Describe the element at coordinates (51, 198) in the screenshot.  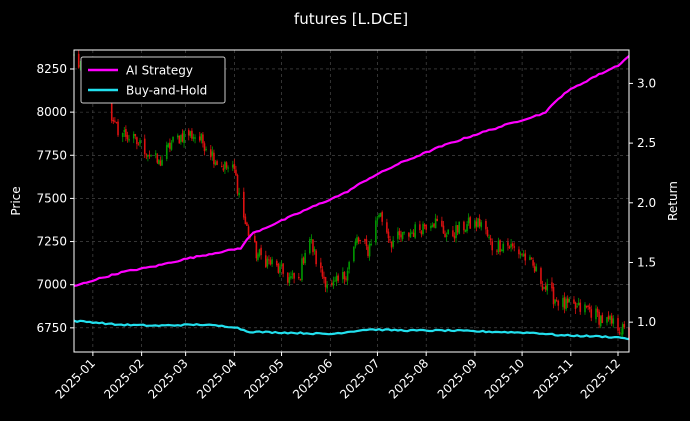
I see `y-left-tick-label: 7500` at that location.